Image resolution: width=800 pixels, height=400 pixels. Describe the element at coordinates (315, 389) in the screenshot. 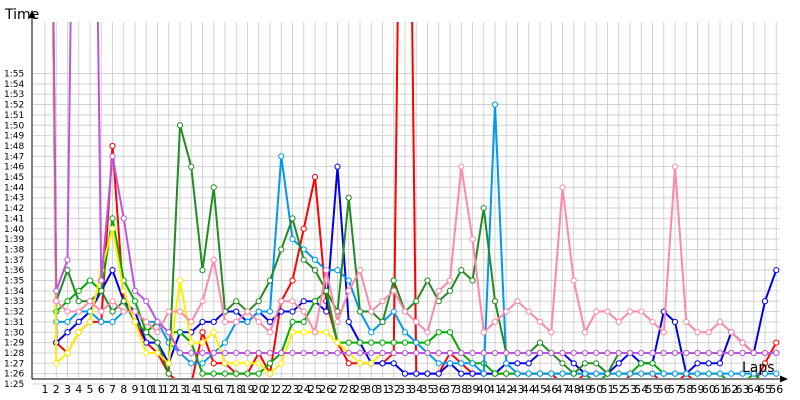

I see `x-tick-label: 25` at that location.